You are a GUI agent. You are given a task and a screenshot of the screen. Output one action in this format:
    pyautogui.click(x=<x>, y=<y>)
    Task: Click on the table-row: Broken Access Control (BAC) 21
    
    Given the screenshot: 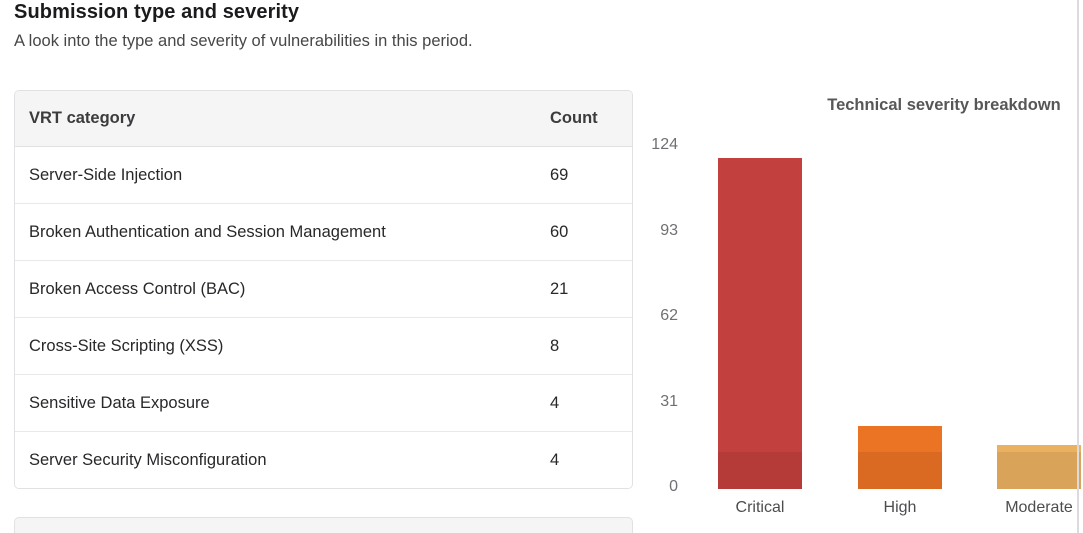 What is the action you would take?
    pyautogui.click(x=323, y=289)
    